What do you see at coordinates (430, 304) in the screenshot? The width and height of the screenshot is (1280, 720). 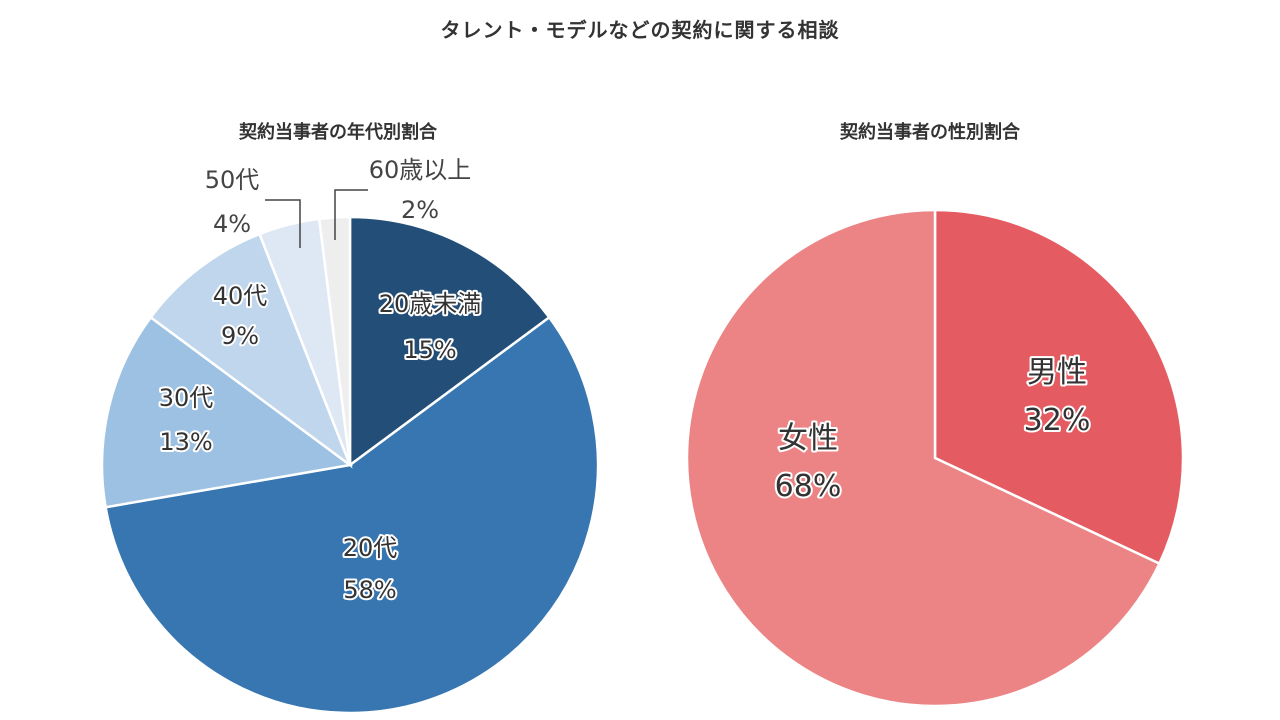 I see `label-under20-name: 20歳未満` at bounding box center [430, 304].